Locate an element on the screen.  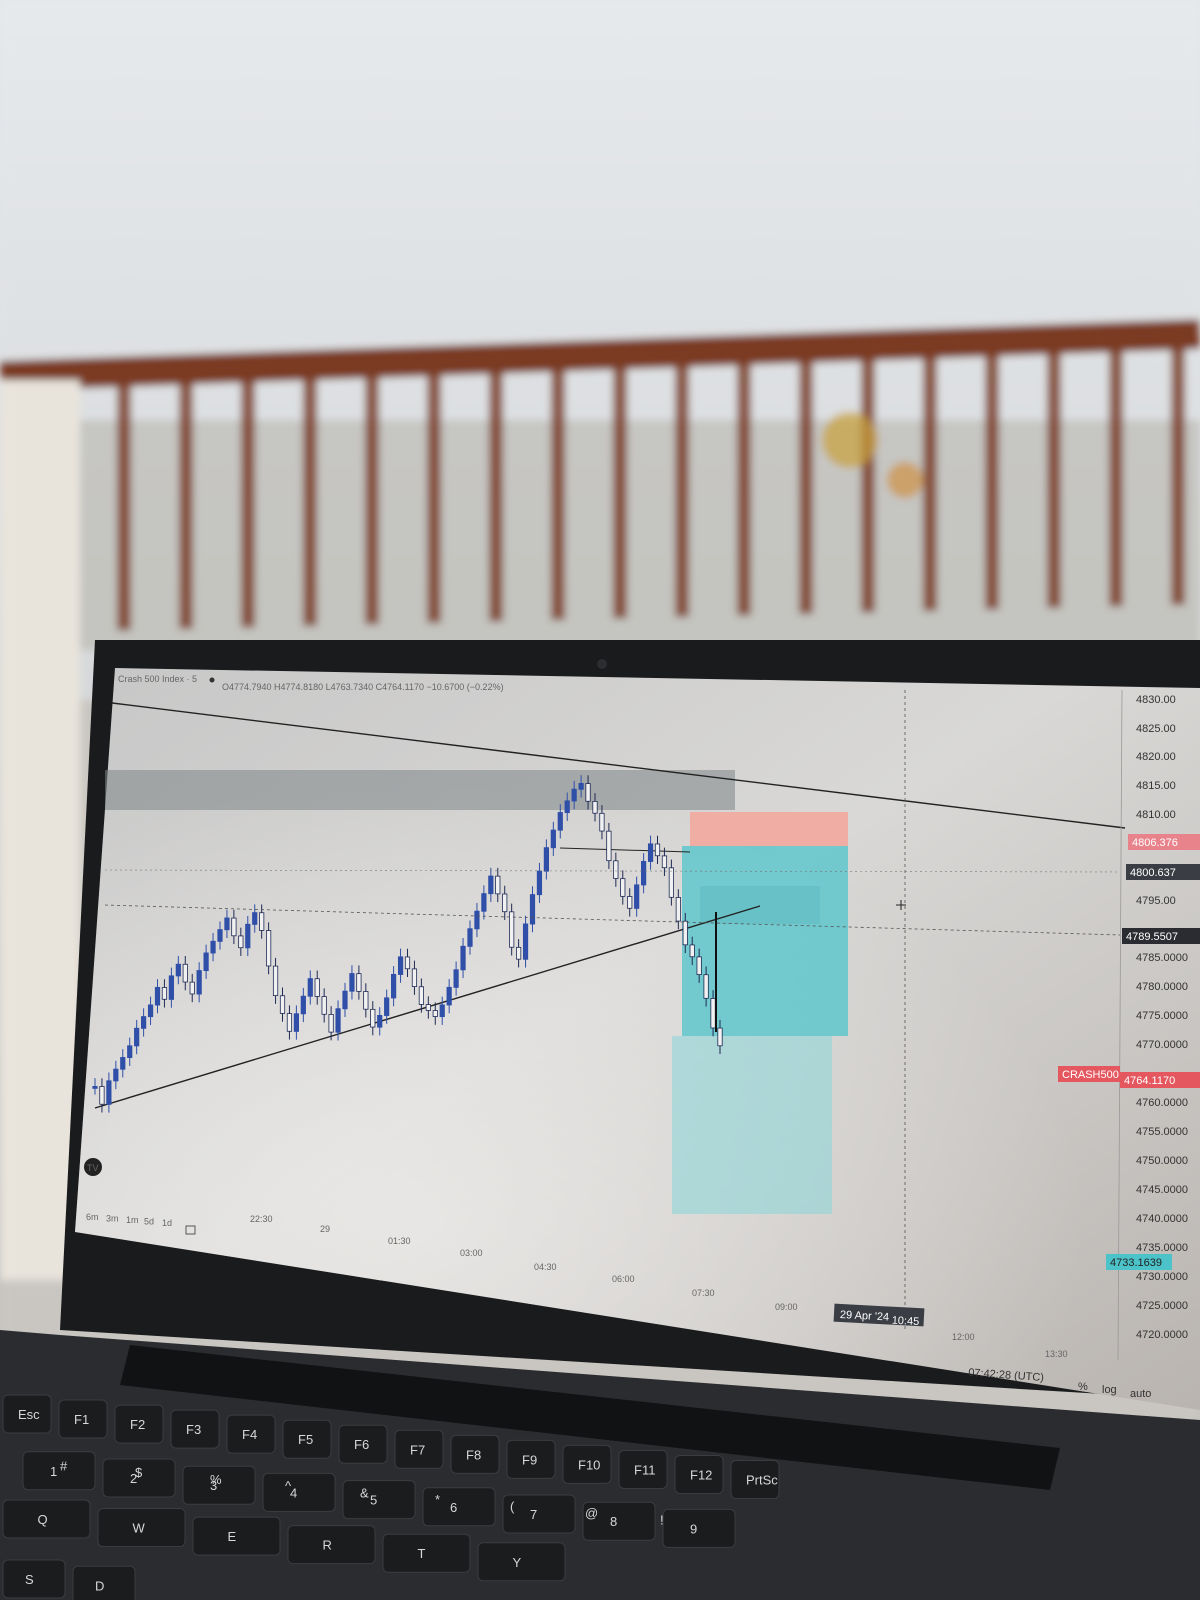
price-tick-label: 4760.0000 is located at coordinates (1162, 1103).